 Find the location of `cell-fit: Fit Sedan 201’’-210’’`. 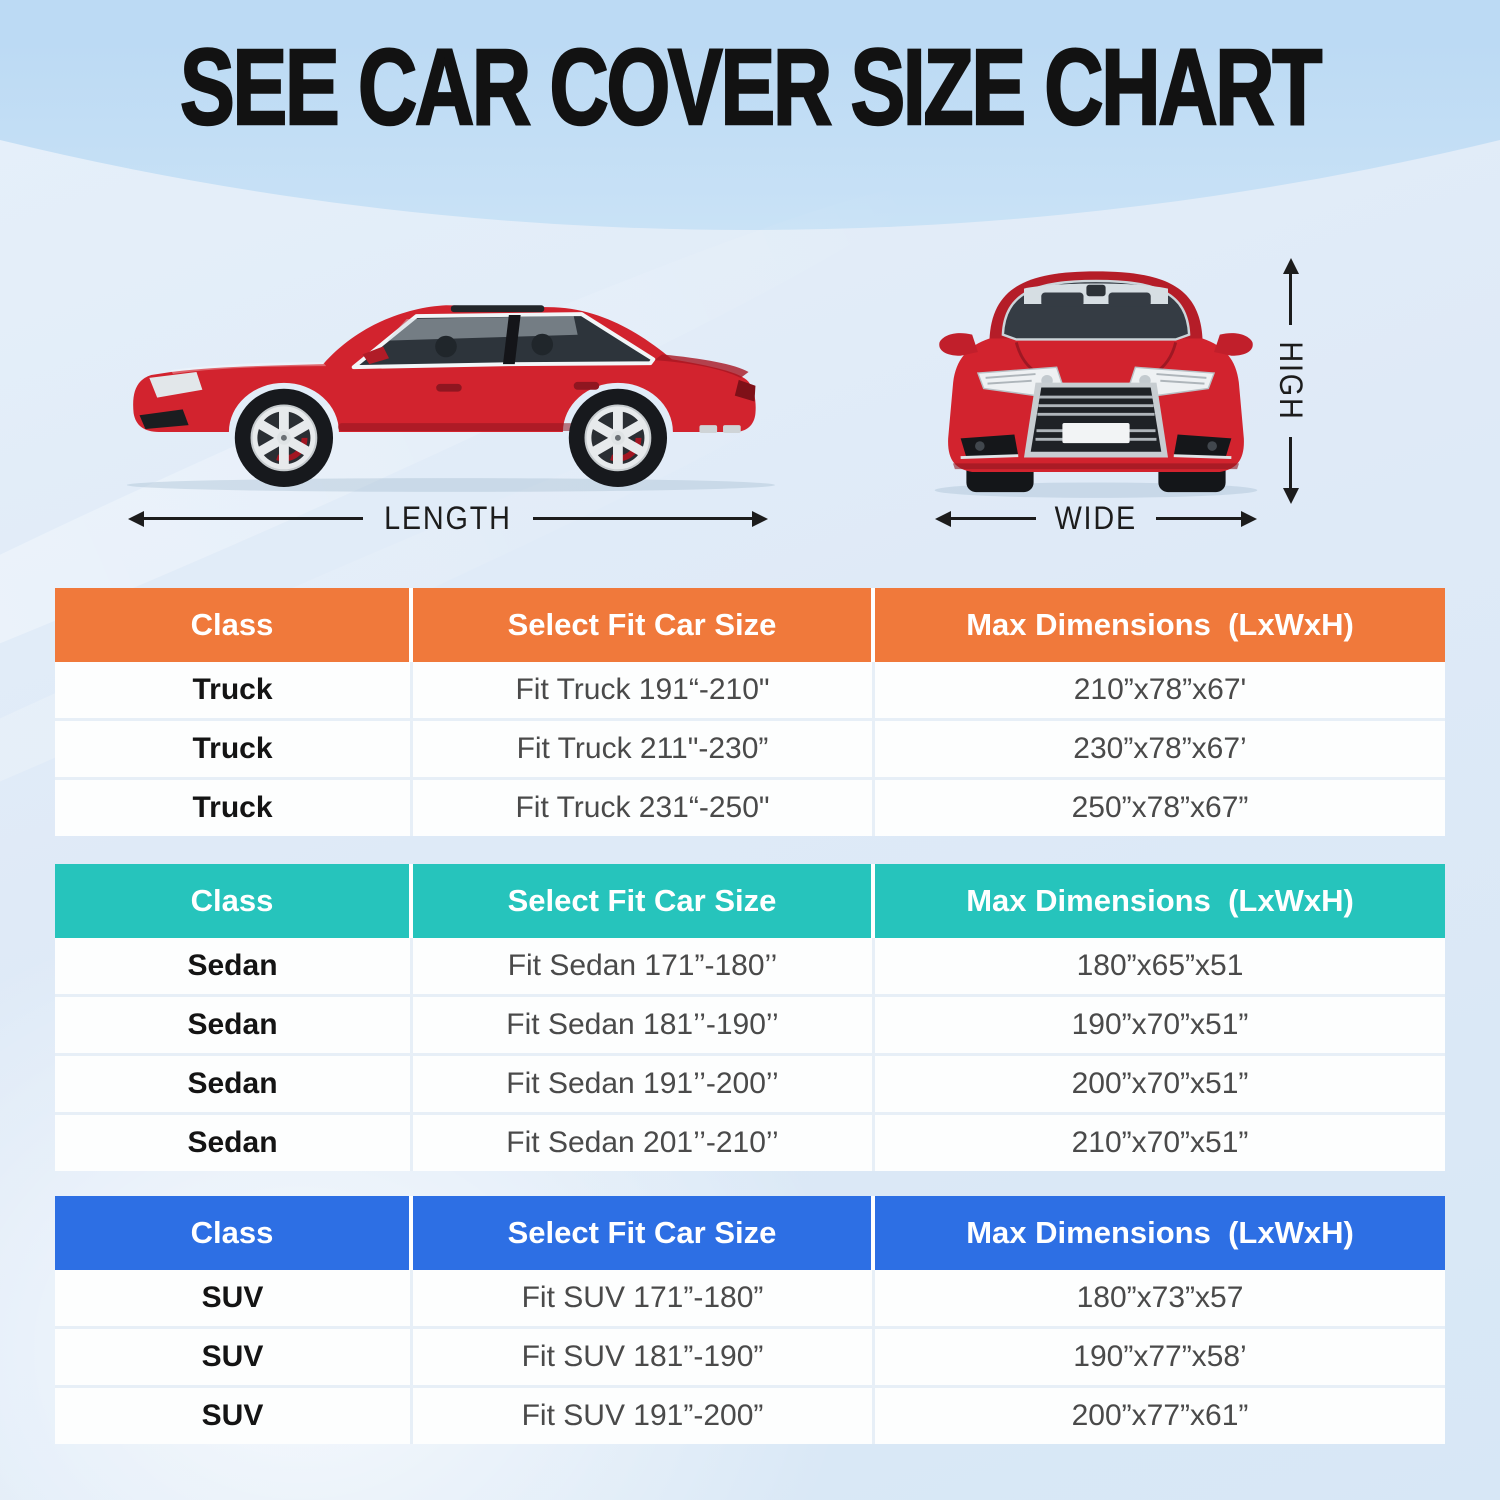

cell-fit: Fit Sedan 201’’-210’’ is located at coordinates (642, 1143).